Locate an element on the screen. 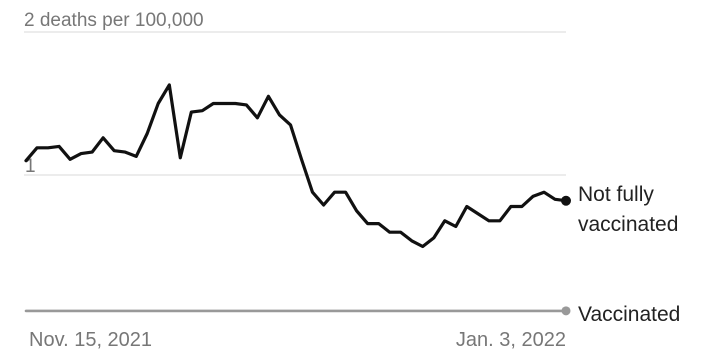  series-label-not-fully-line1: Not fully is located at coordinates (616, 194).